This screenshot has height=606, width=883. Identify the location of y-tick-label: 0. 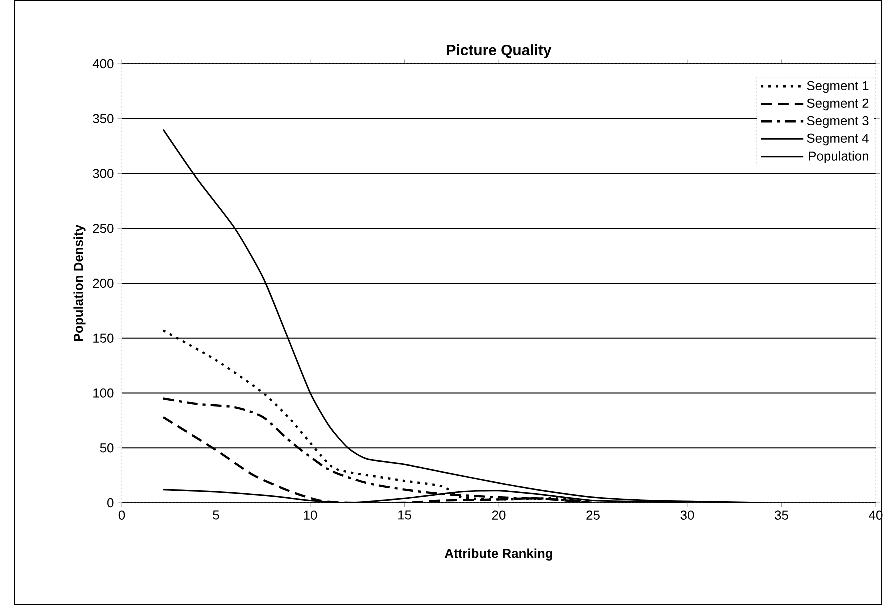
(111, 503).